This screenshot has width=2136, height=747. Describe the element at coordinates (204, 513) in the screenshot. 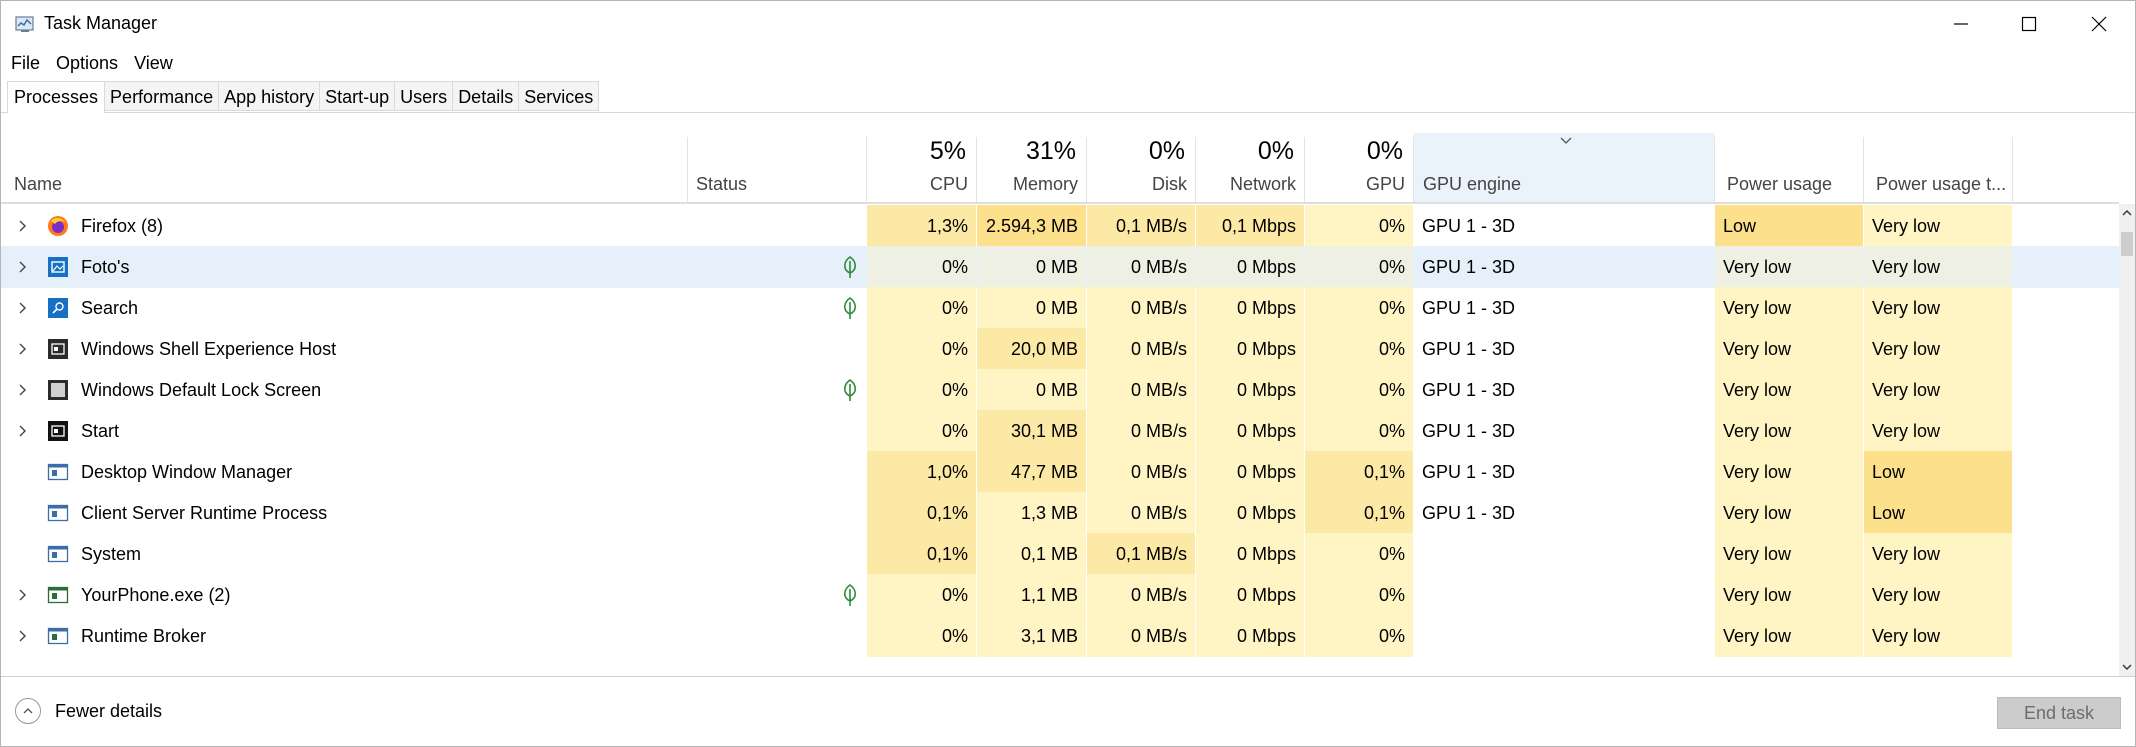

I see `process-name: Client Server Runtime Process` at that location.